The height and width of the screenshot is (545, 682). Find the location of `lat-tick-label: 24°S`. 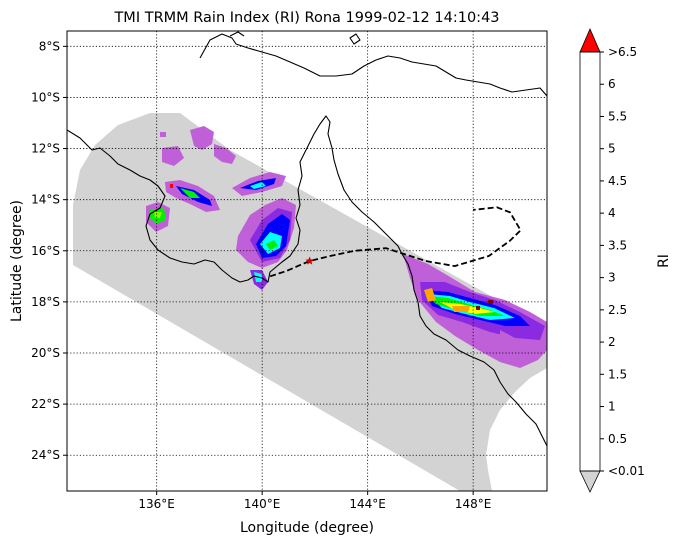

lat-tick-label: 24°S is located at coordinates (45, 455).